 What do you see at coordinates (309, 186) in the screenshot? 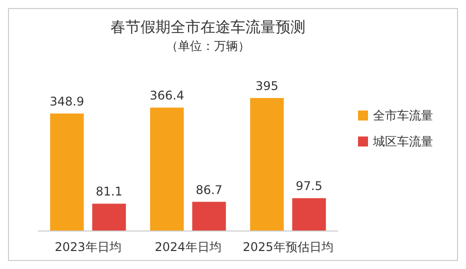
I see `data-label: 97.5` at bounding box center [309, 186].